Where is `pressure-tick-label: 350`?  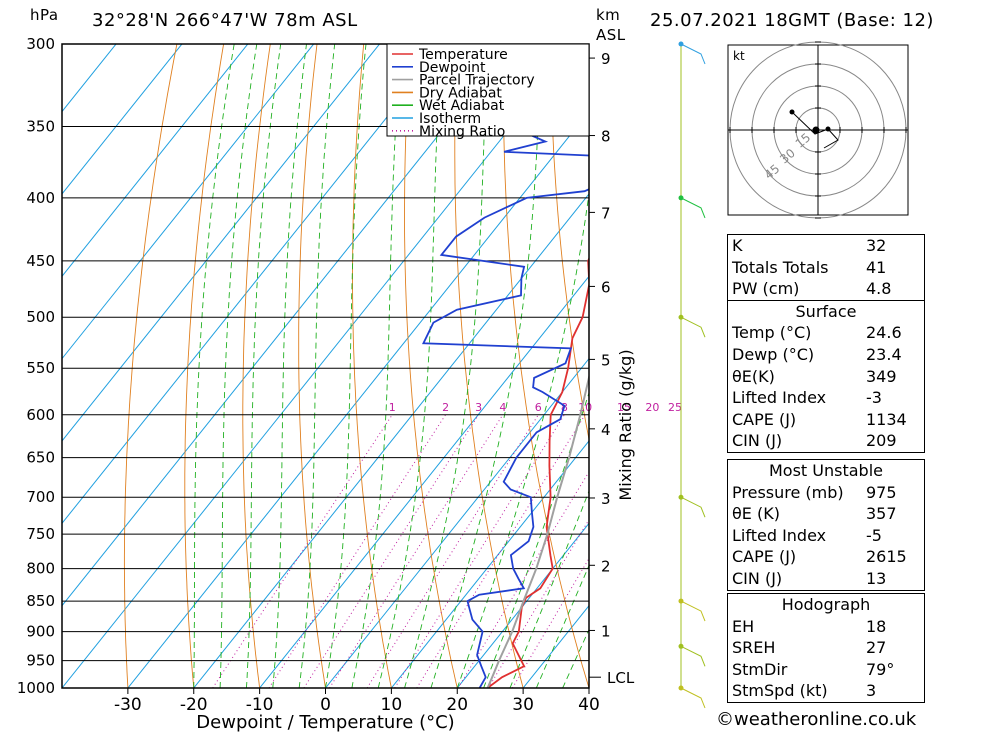 pressure-tick-label: 350 is located at coordinates (40, 126).